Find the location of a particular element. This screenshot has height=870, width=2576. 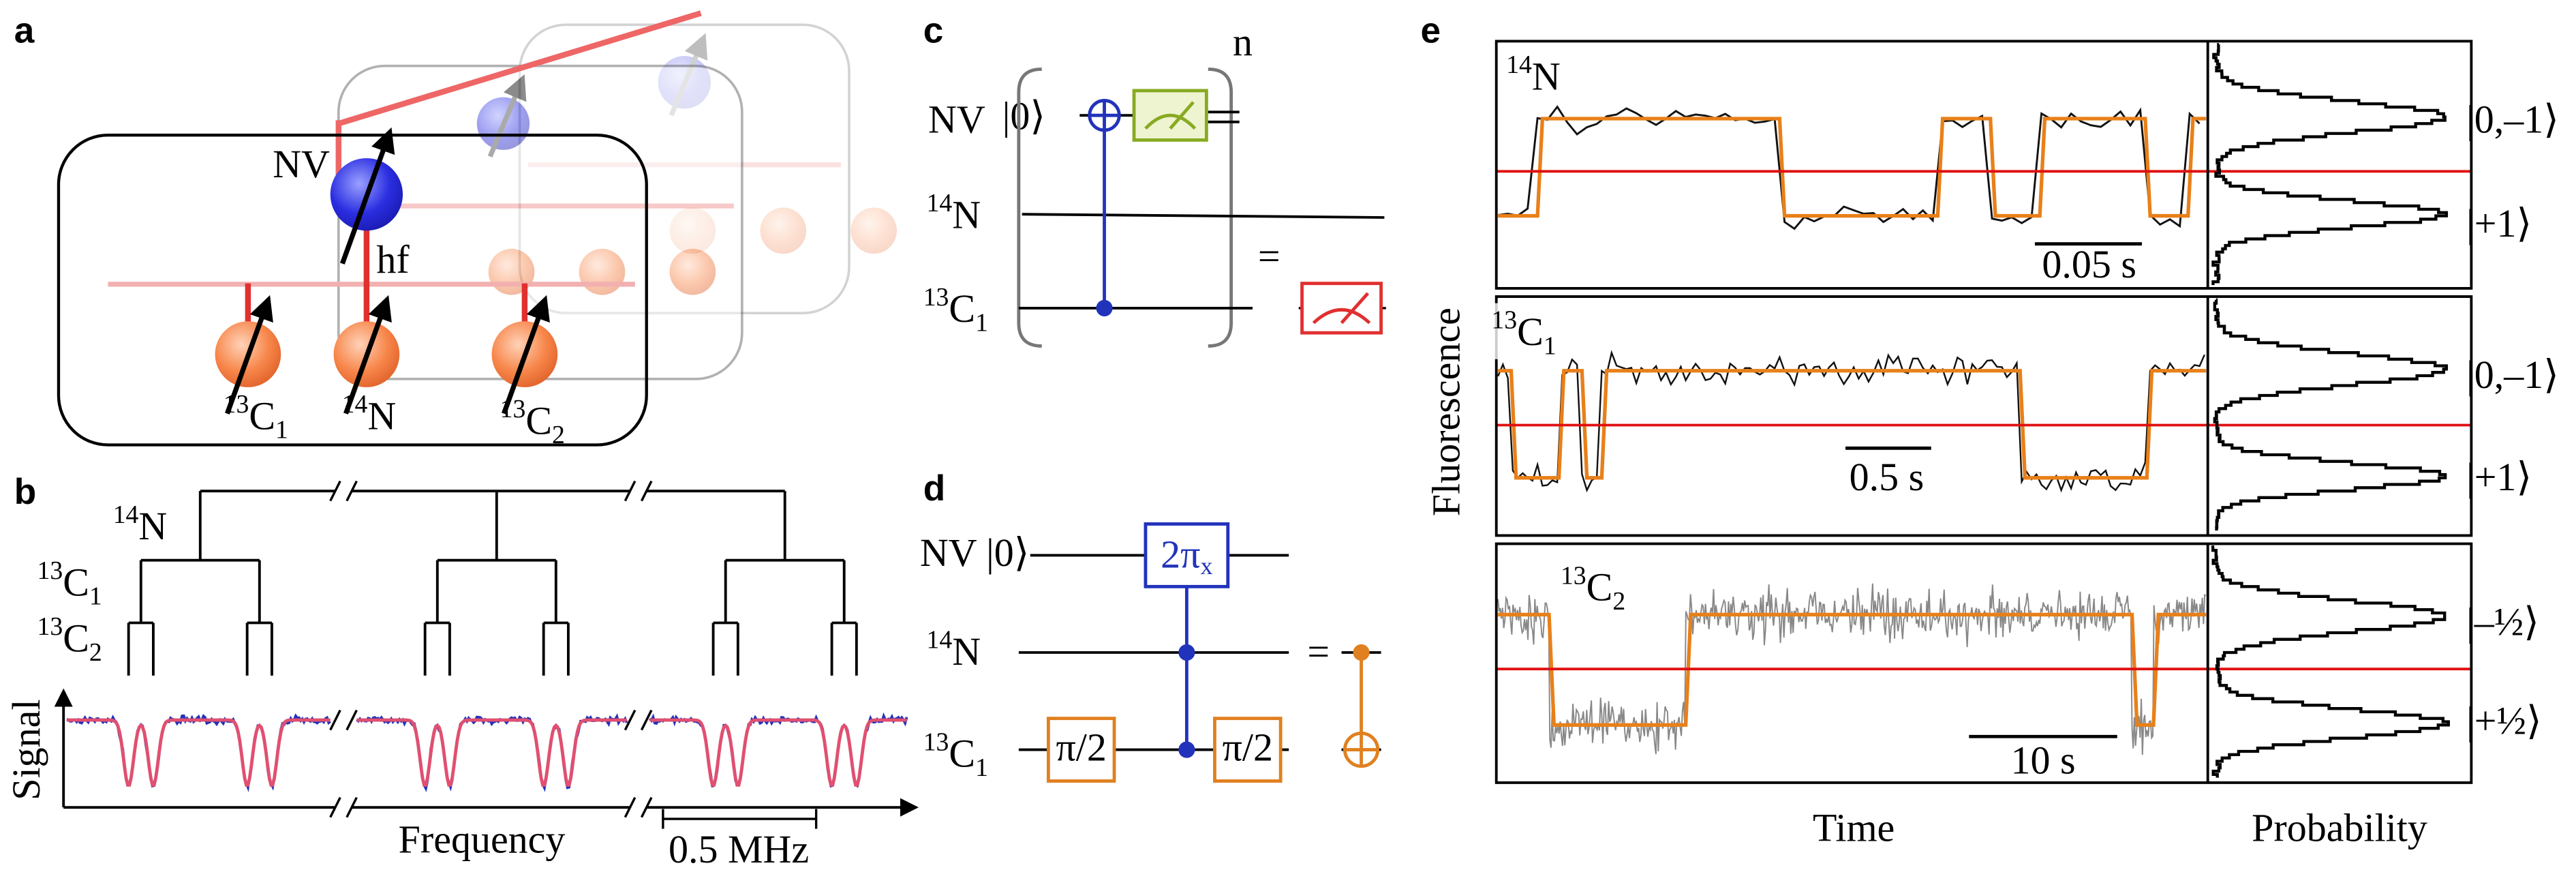

nucleus-label: 13C2 is located at coordinates (532, 422).